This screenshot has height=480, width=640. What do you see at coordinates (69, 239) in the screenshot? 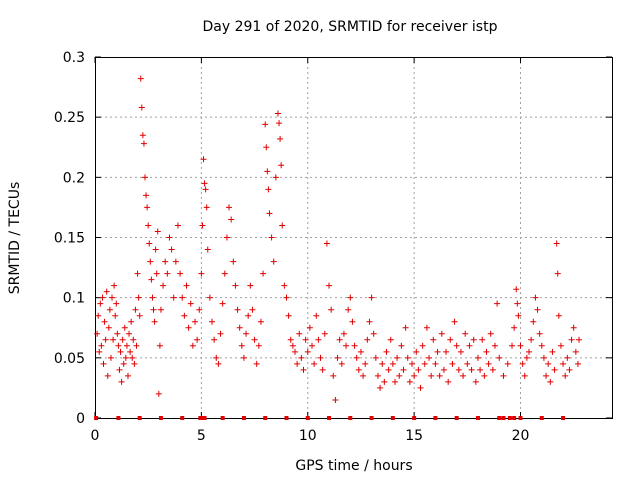
I see `y-tick-label: 0.15` at bounding box center [69, 239].